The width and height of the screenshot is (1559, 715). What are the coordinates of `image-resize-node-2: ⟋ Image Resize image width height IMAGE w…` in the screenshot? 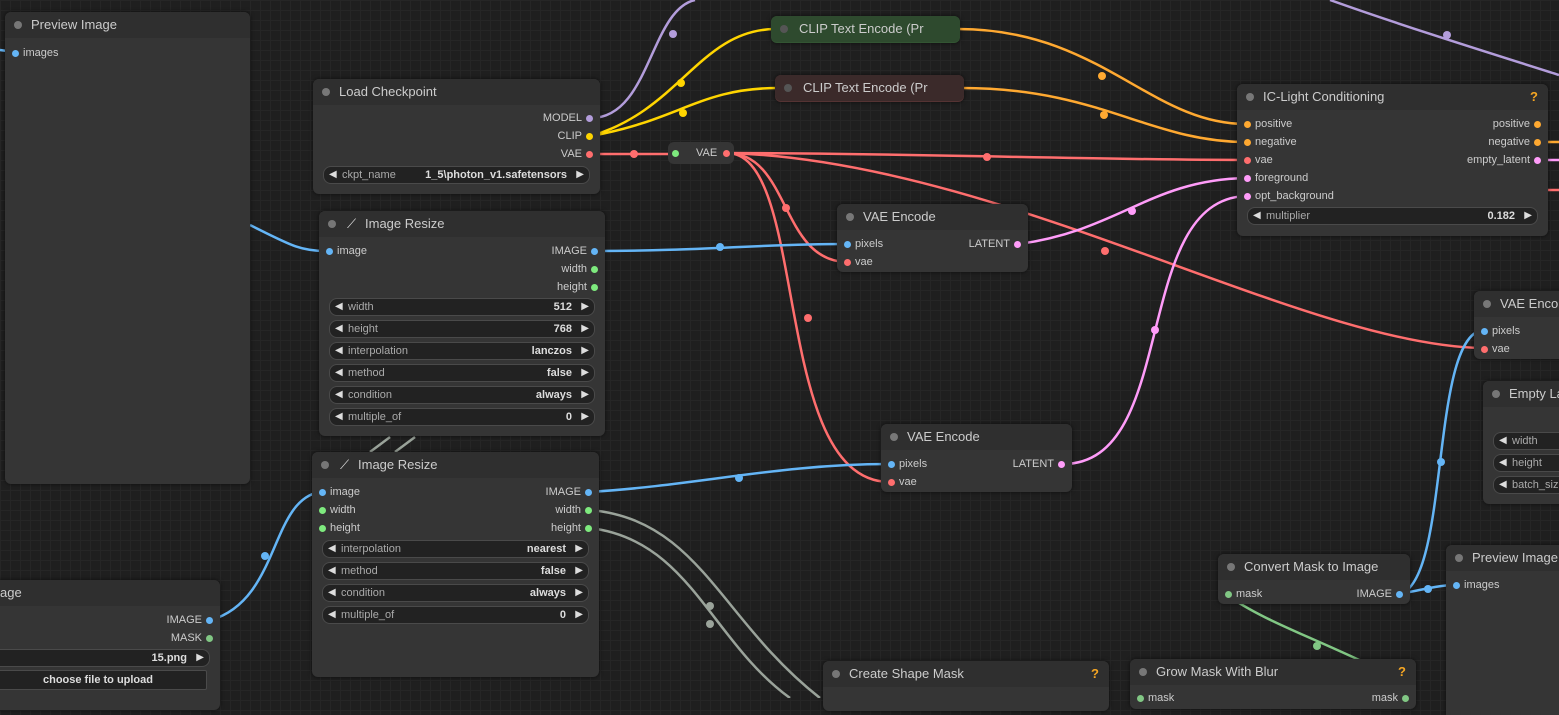 It's located at (455, 564).